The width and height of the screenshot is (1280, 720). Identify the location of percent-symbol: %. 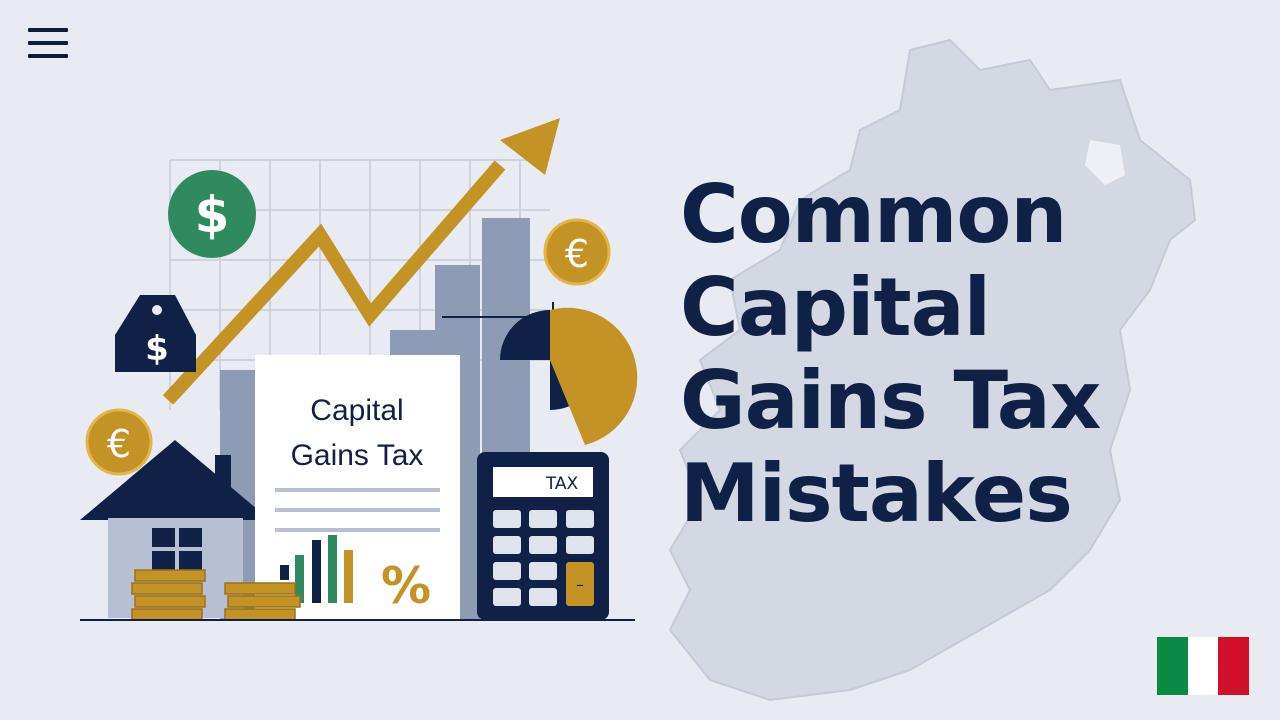
(406, 586).